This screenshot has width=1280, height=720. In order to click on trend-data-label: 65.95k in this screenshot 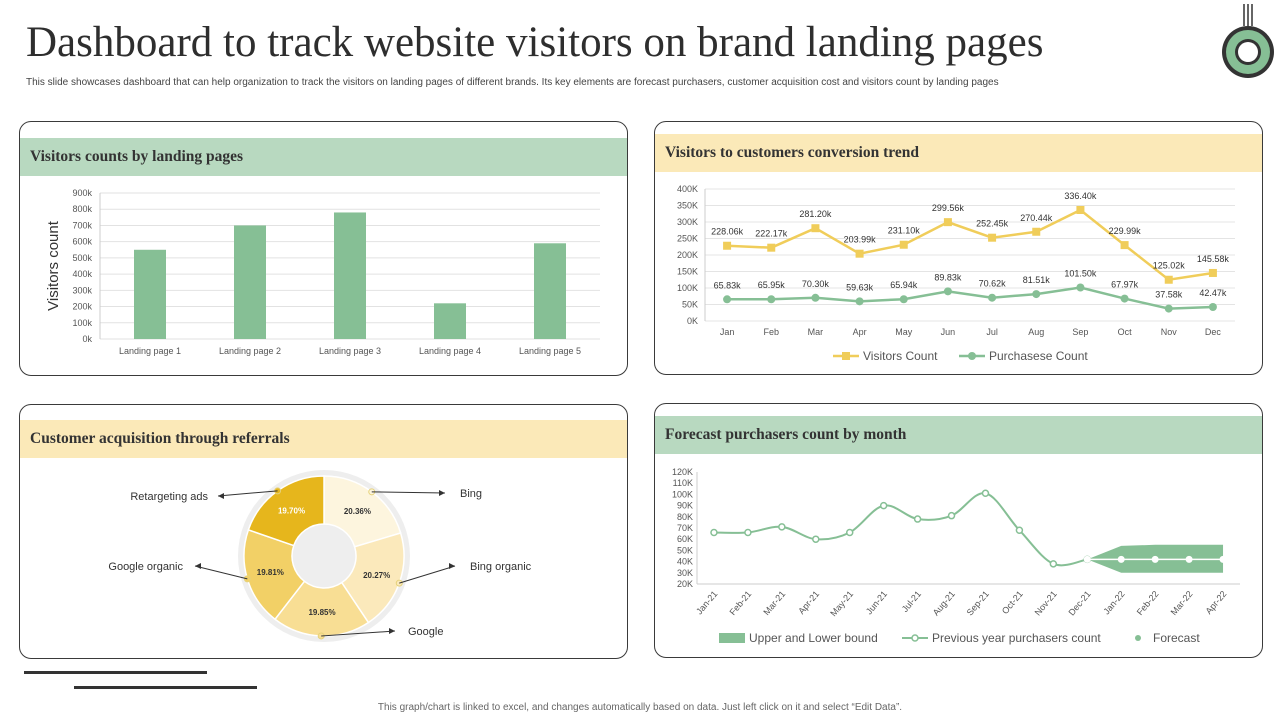, I will do `click(772, 285)`.